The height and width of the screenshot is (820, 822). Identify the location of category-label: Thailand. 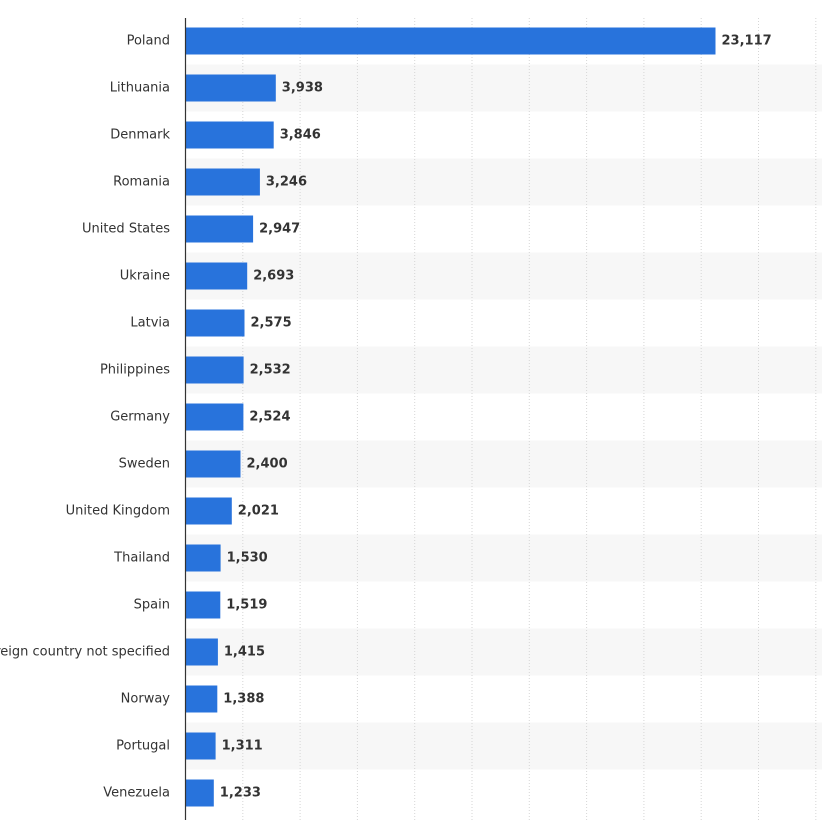
(141, 558).